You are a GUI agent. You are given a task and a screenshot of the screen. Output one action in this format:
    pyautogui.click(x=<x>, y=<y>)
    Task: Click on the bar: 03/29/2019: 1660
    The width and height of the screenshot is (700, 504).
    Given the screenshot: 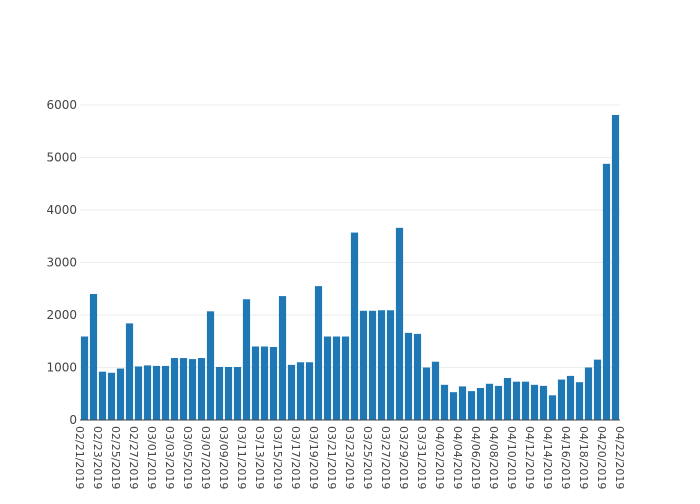 What is the action you would take?
    pyautogui.click(x=408, y=376)
    